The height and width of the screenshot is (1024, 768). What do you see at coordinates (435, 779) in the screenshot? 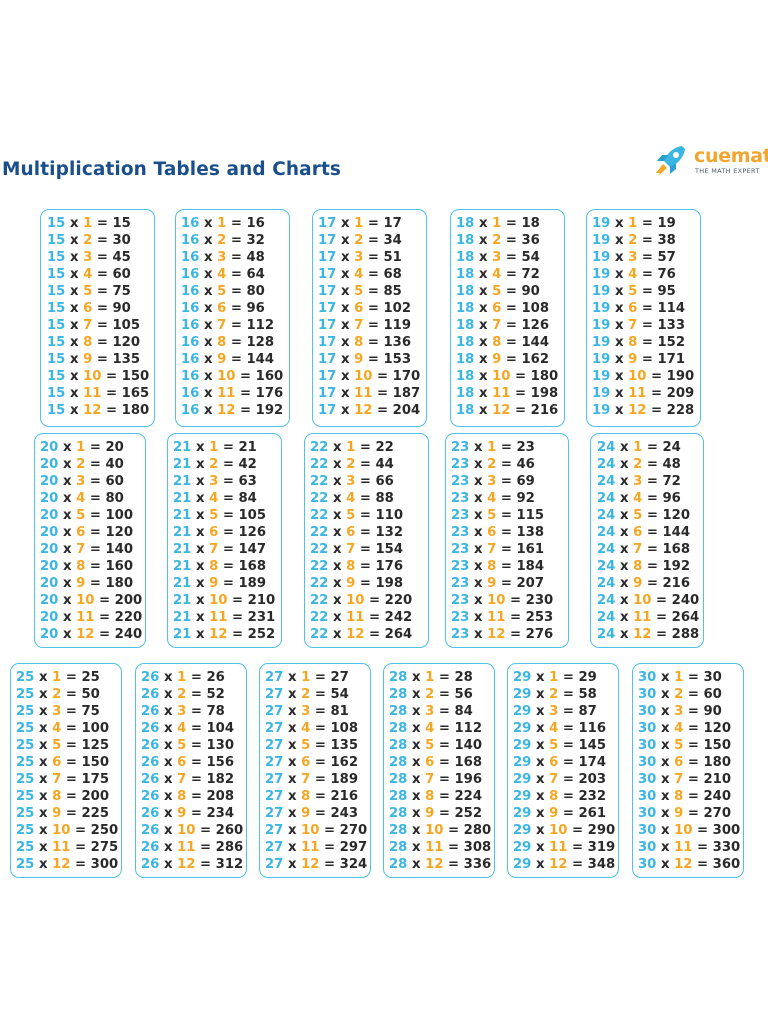
I see `table-row: 28 x 7 = 196` at bounding box center [435, 779].